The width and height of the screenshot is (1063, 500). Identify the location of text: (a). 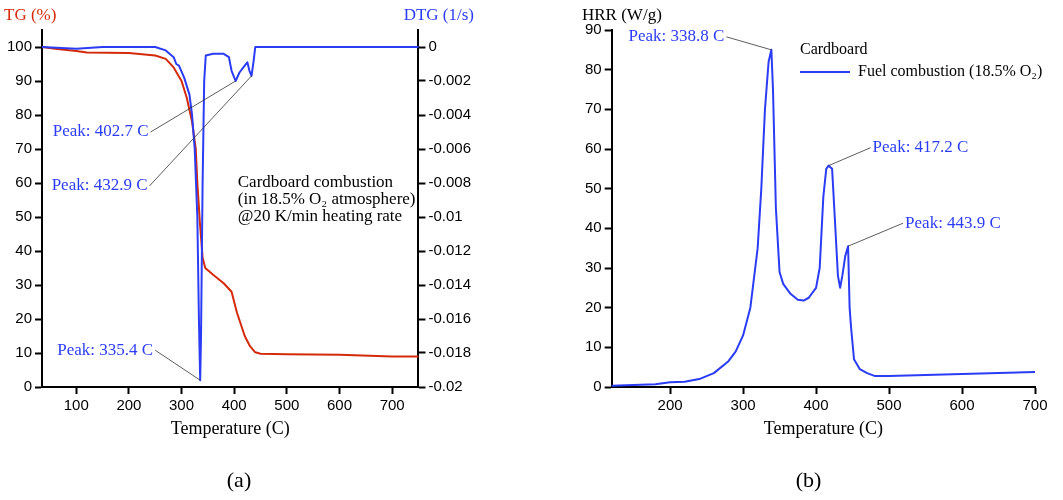
(239, 479).